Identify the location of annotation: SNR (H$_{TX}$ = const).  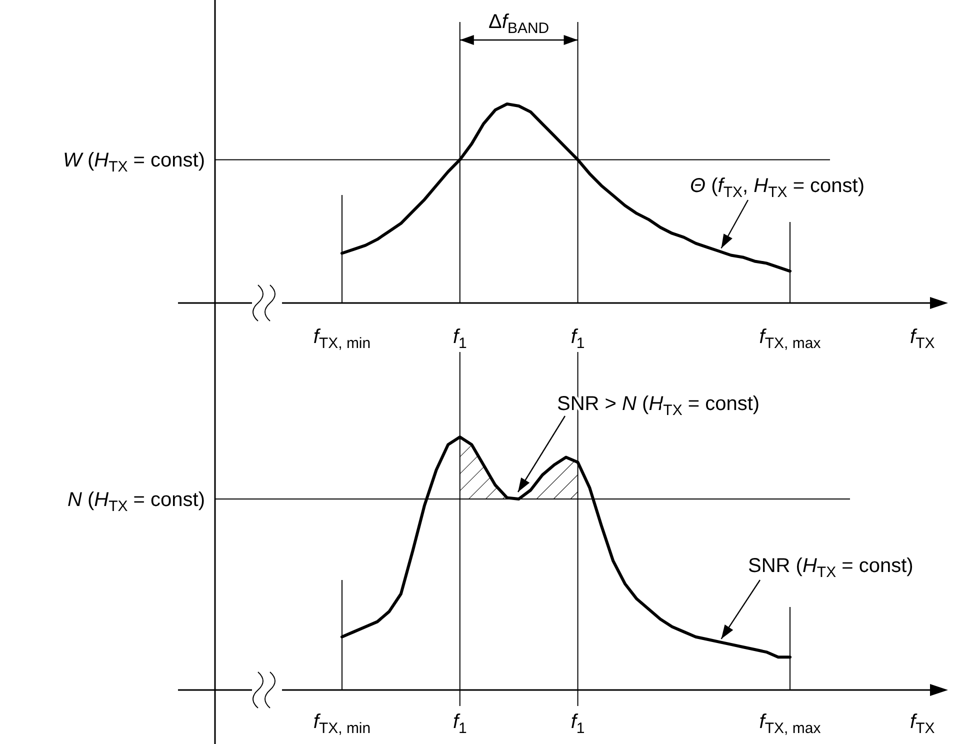
(831, 567).